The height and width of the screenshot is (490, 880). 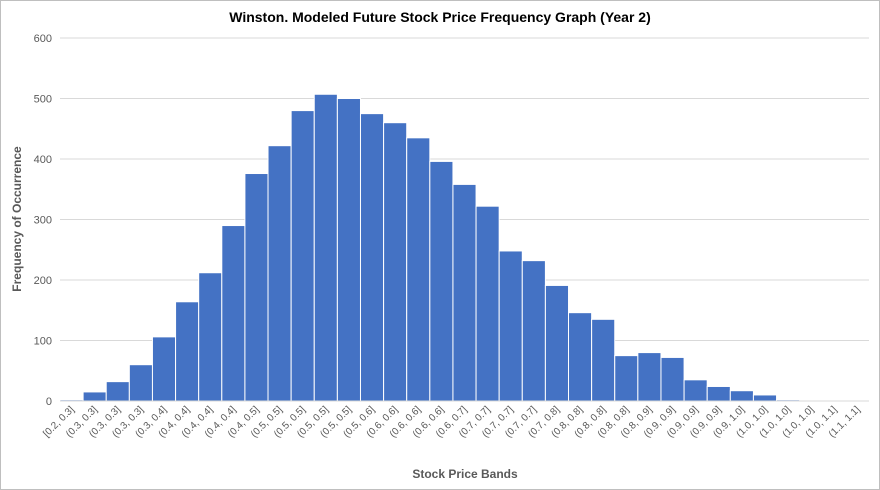 What do you see at coordinates (43, 100) in the screenshot?
I see `y-tick-label: 500` at bounding box center [43, 100].